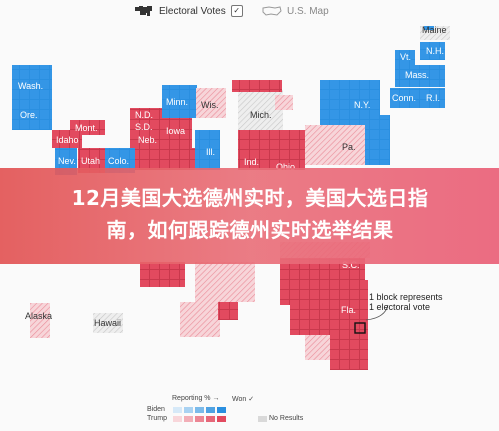  Describe the element at coordinates (118, 161) in the screenshot. I see `label-colo: Colo.` at that location.